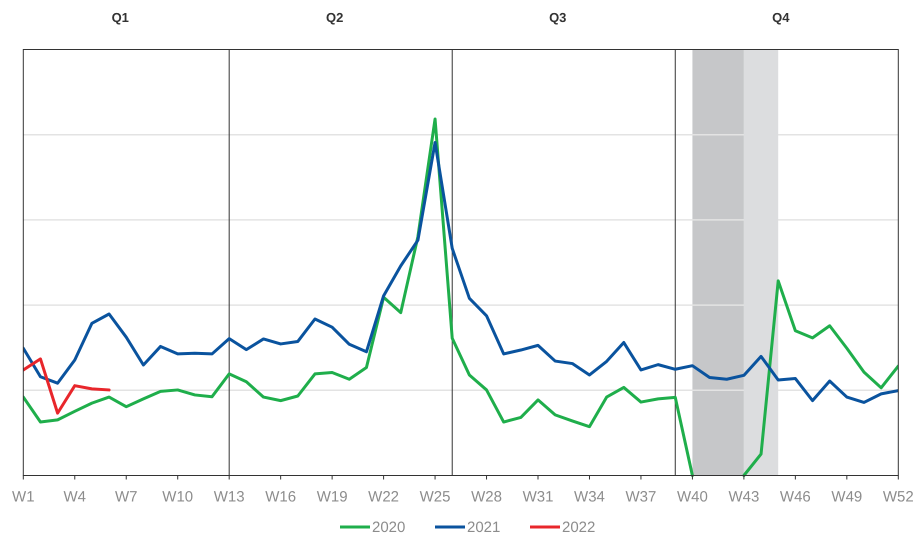 The image size is (921, 542). What do you see at coordinates (692, 497) in the screenshot?
I see `x-tick-label: W40` at bounding box center [692, 497].